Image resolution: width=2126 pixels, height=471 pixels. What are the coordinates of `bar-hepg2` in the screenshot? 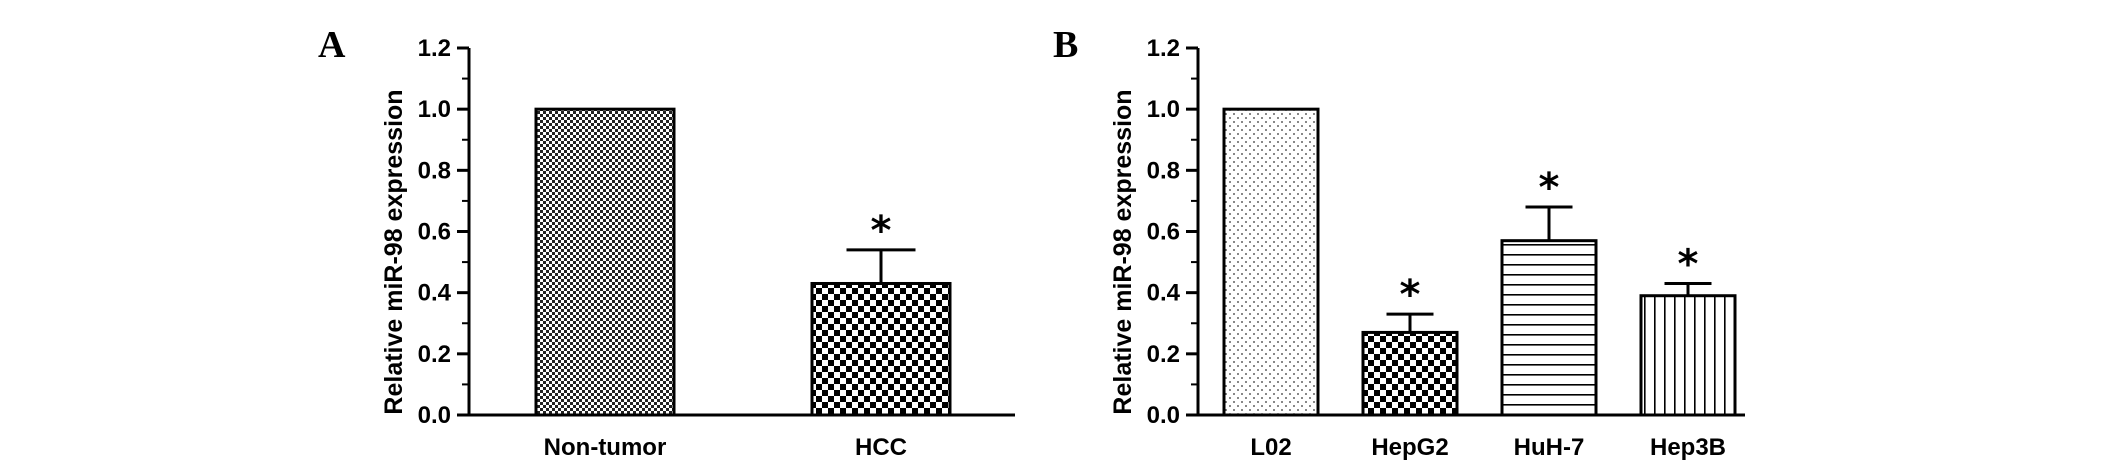 It's located at (1410, 373).